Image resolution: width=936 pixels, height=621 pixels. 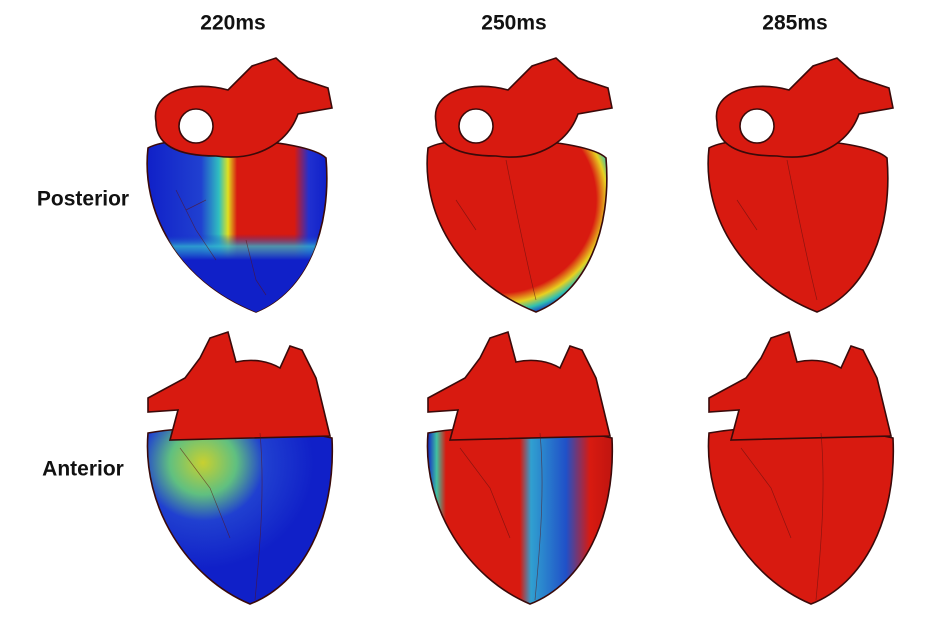 What do you see at coordinates (83, 469) in the screenshot?
I see `row-label: Anterior` at bounding box center [83, 469].